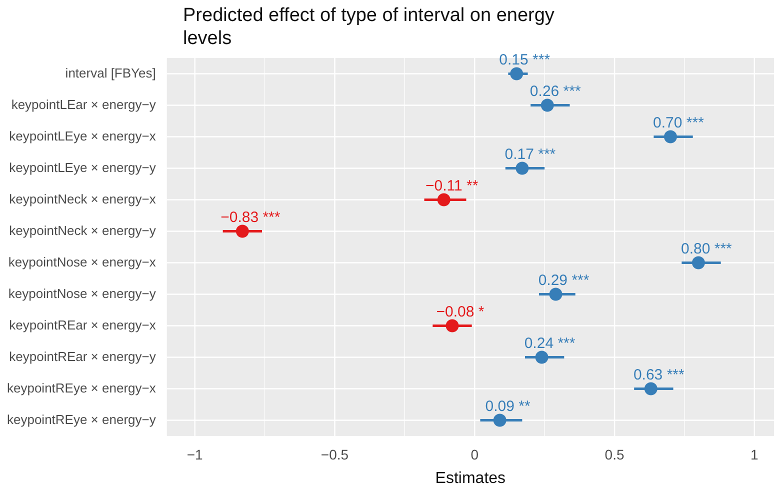 The image size is (781, 494). Describe the element at coordinates (110, 72) in the screenshot. I see `y-tick-label: interval [FBYes]` at that location.